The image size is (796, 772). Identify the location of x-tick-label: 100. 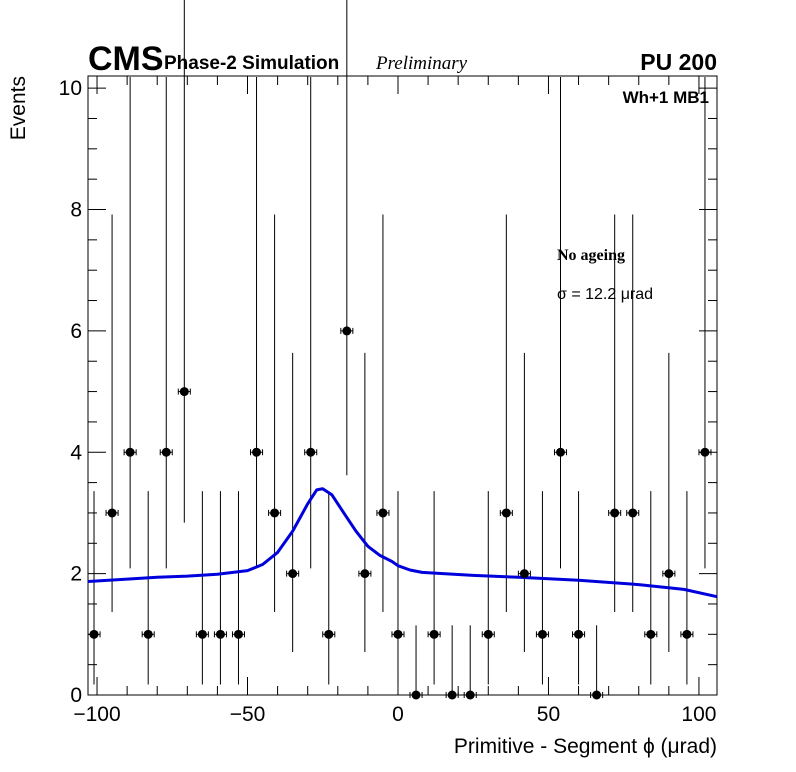
(698, 714).